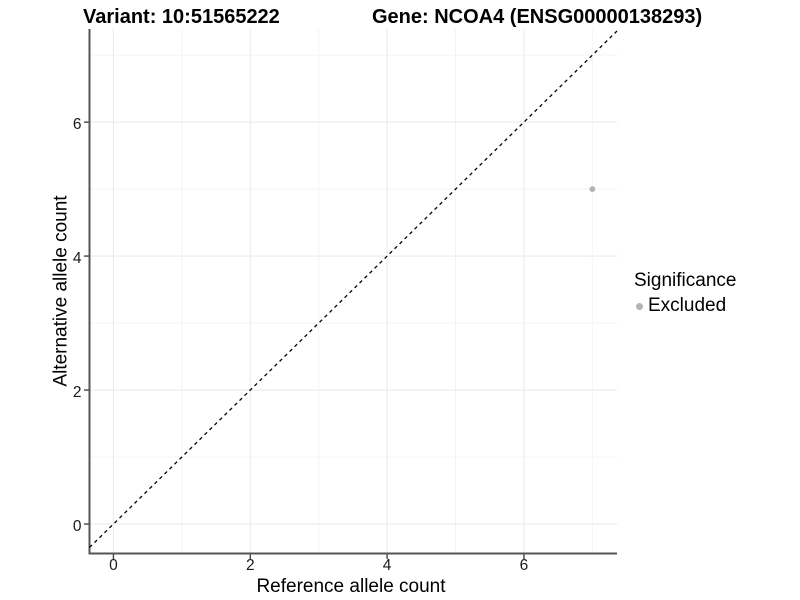  I want to click on x-tick-label: 4, so click(387, 565).